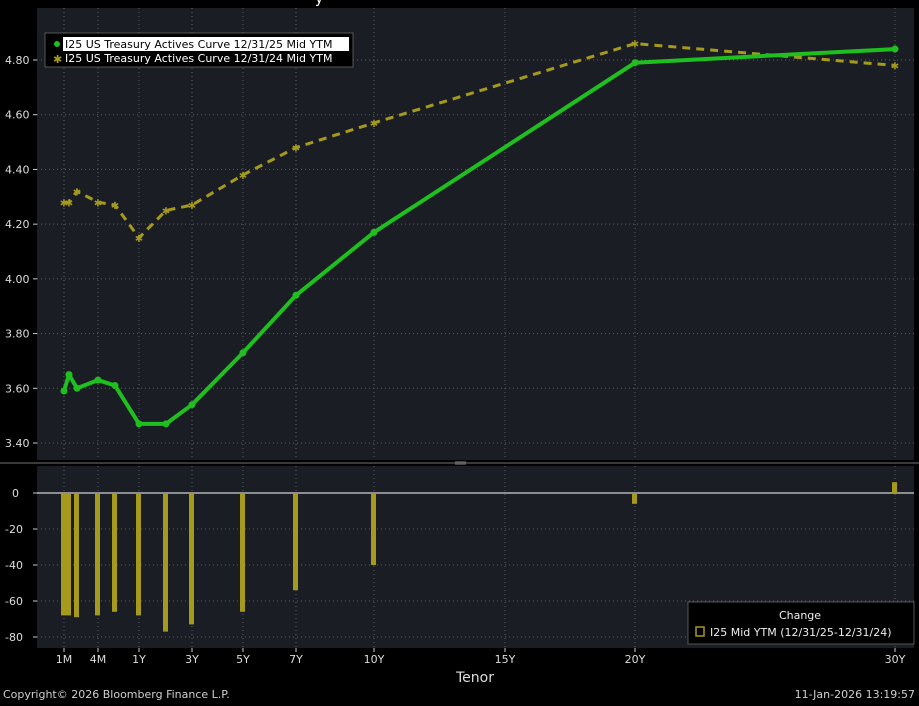 This screenshot has height=706, width=919. What do you see at coordinates (115, 386) in the screenshot?
I see `point-2025-6M` at bounding box center [115, 386].